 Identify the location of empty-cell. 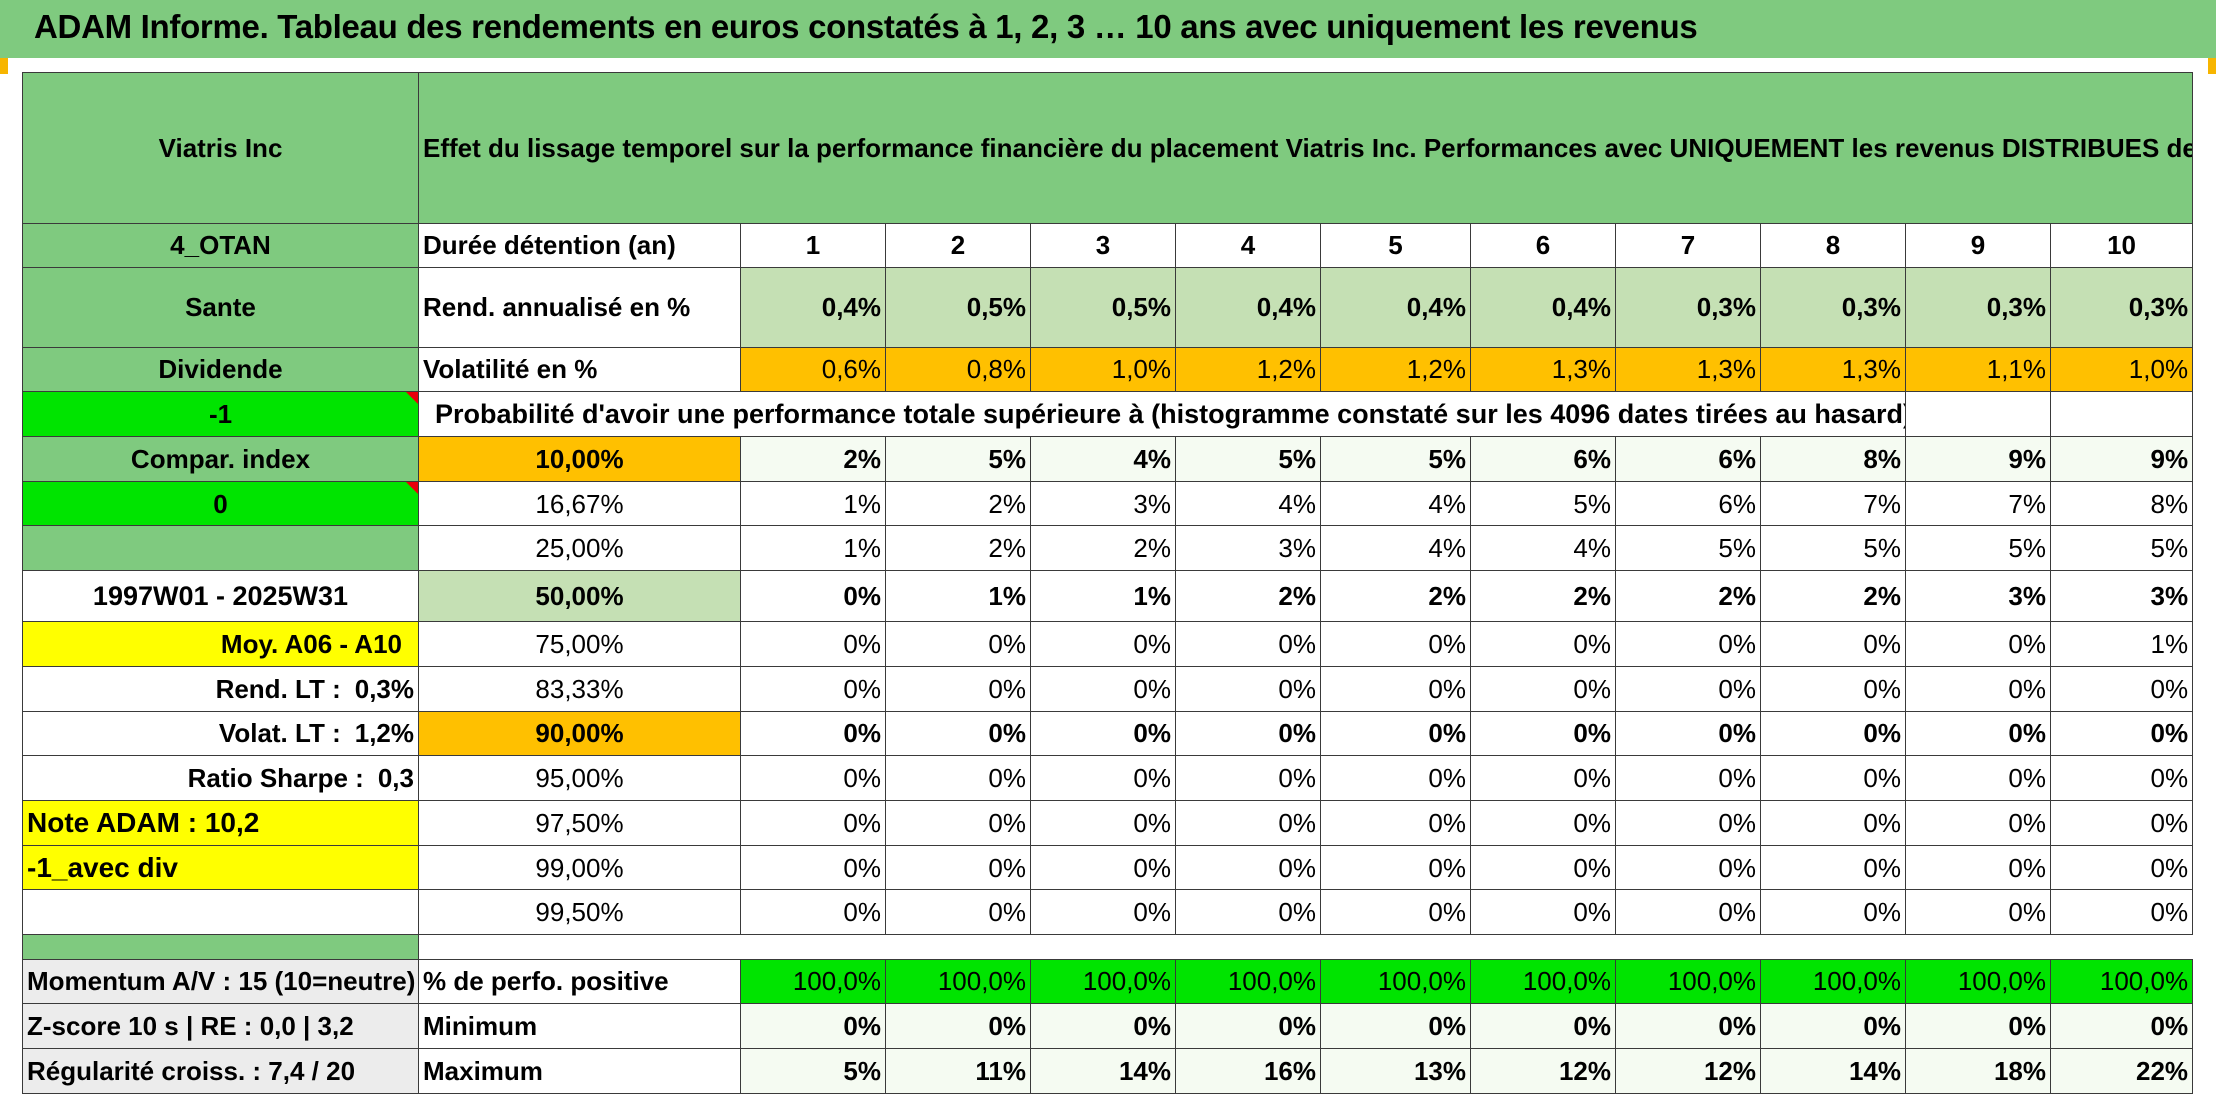
(220, 912).